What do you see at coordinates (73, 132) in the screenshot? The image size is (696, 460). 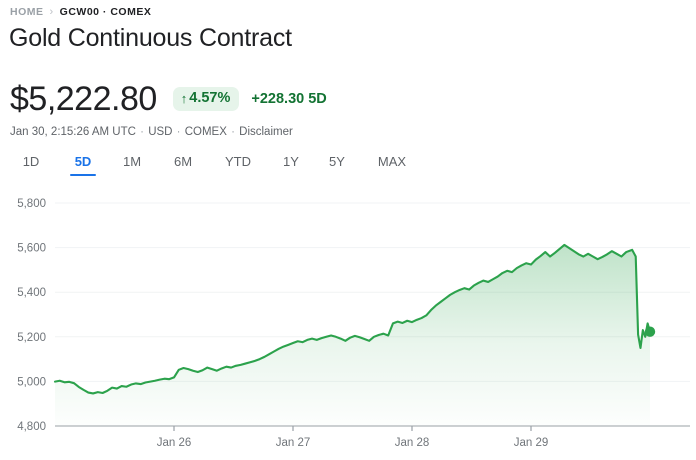 I see `quote-timestamp: Jan 30, 2:15:26 AM UTC` at bounding box center [73, 132].